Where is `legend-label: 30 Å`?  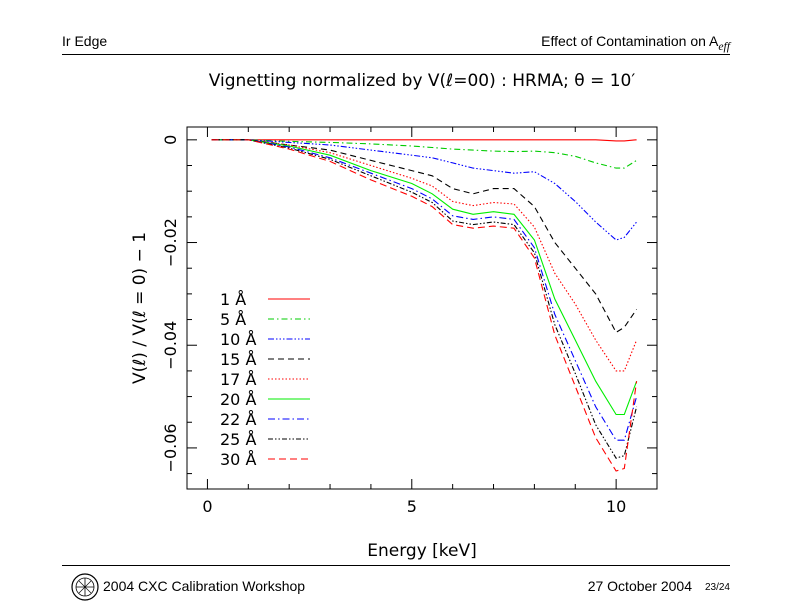
legend-label: 30 Å is located at coordinates (238, 459).